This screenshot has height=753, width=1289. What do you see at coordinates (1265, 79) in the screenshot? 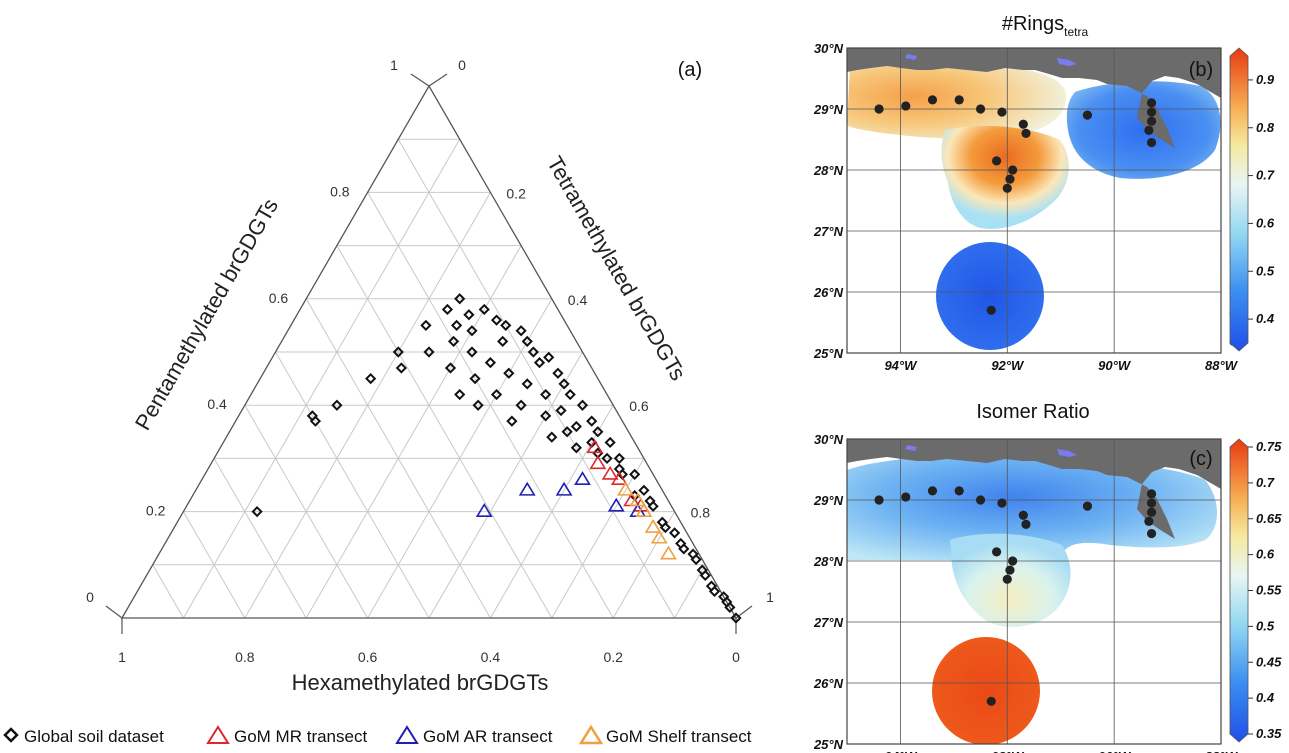
I see `colorbar-tick-label: 0.9` at bounding box center [1265, 79].